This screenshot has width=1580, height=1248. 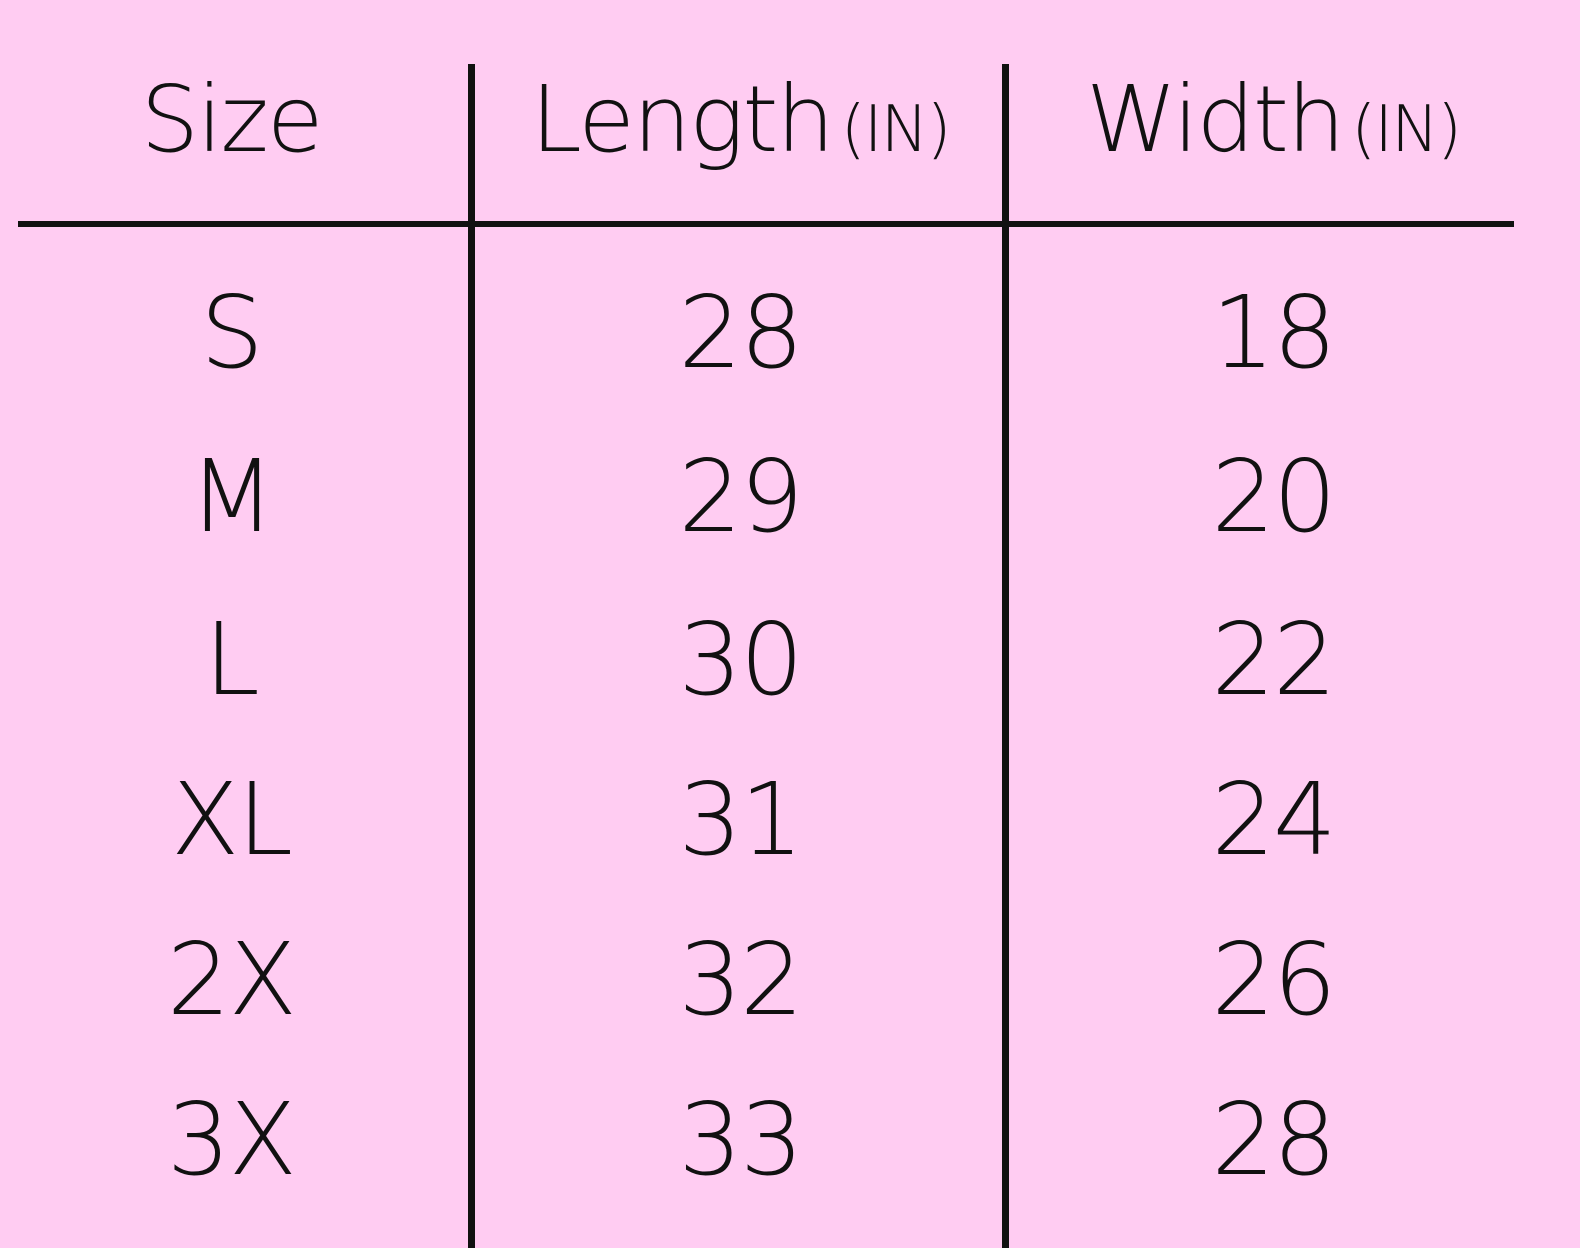 I want to click on length-cell: 28, so click(x=740, y=332).